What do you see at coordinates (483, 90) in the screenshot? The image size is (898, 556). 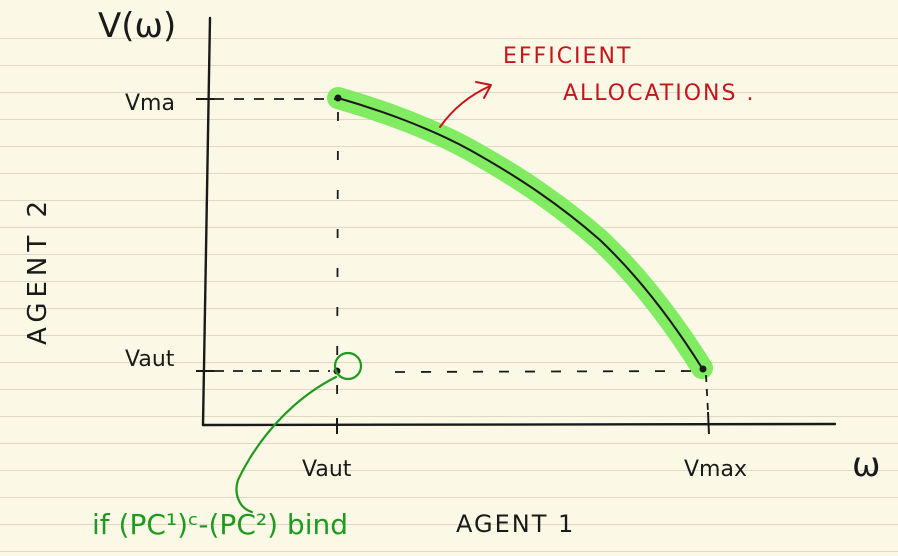 I see `annotation-arrowhead` at bounding box center [483, 90].